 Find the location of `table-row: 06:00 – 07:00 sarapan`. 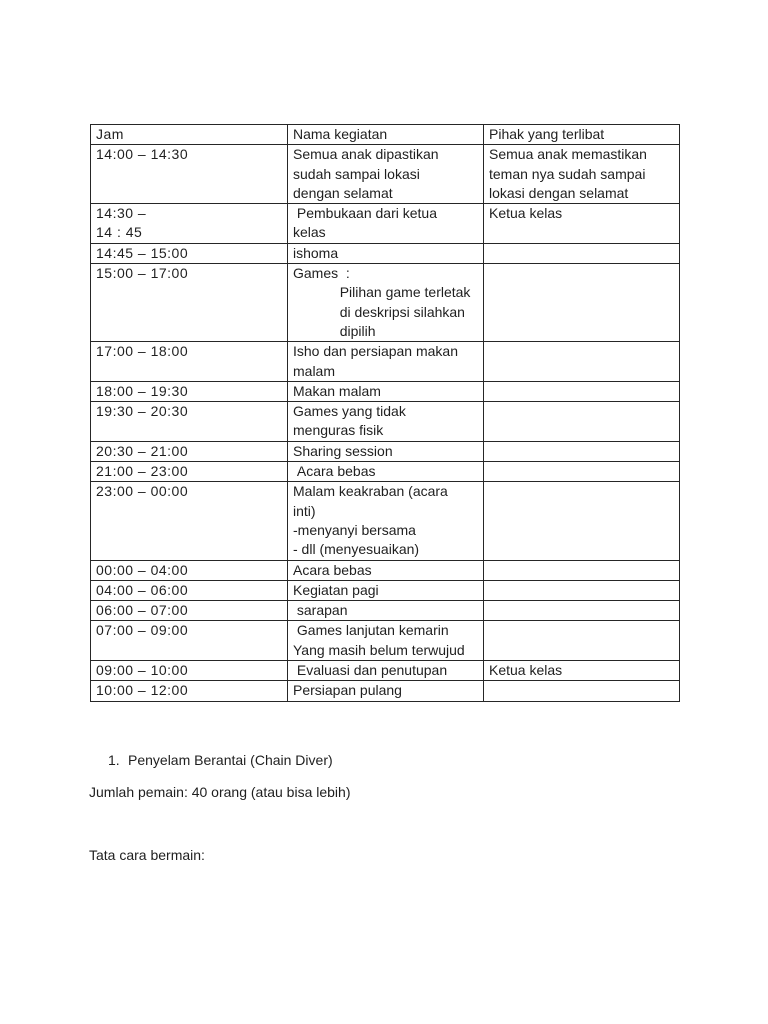

table-row: 06:00 – 07:00 sarapan is located at coordinates (385, 611).